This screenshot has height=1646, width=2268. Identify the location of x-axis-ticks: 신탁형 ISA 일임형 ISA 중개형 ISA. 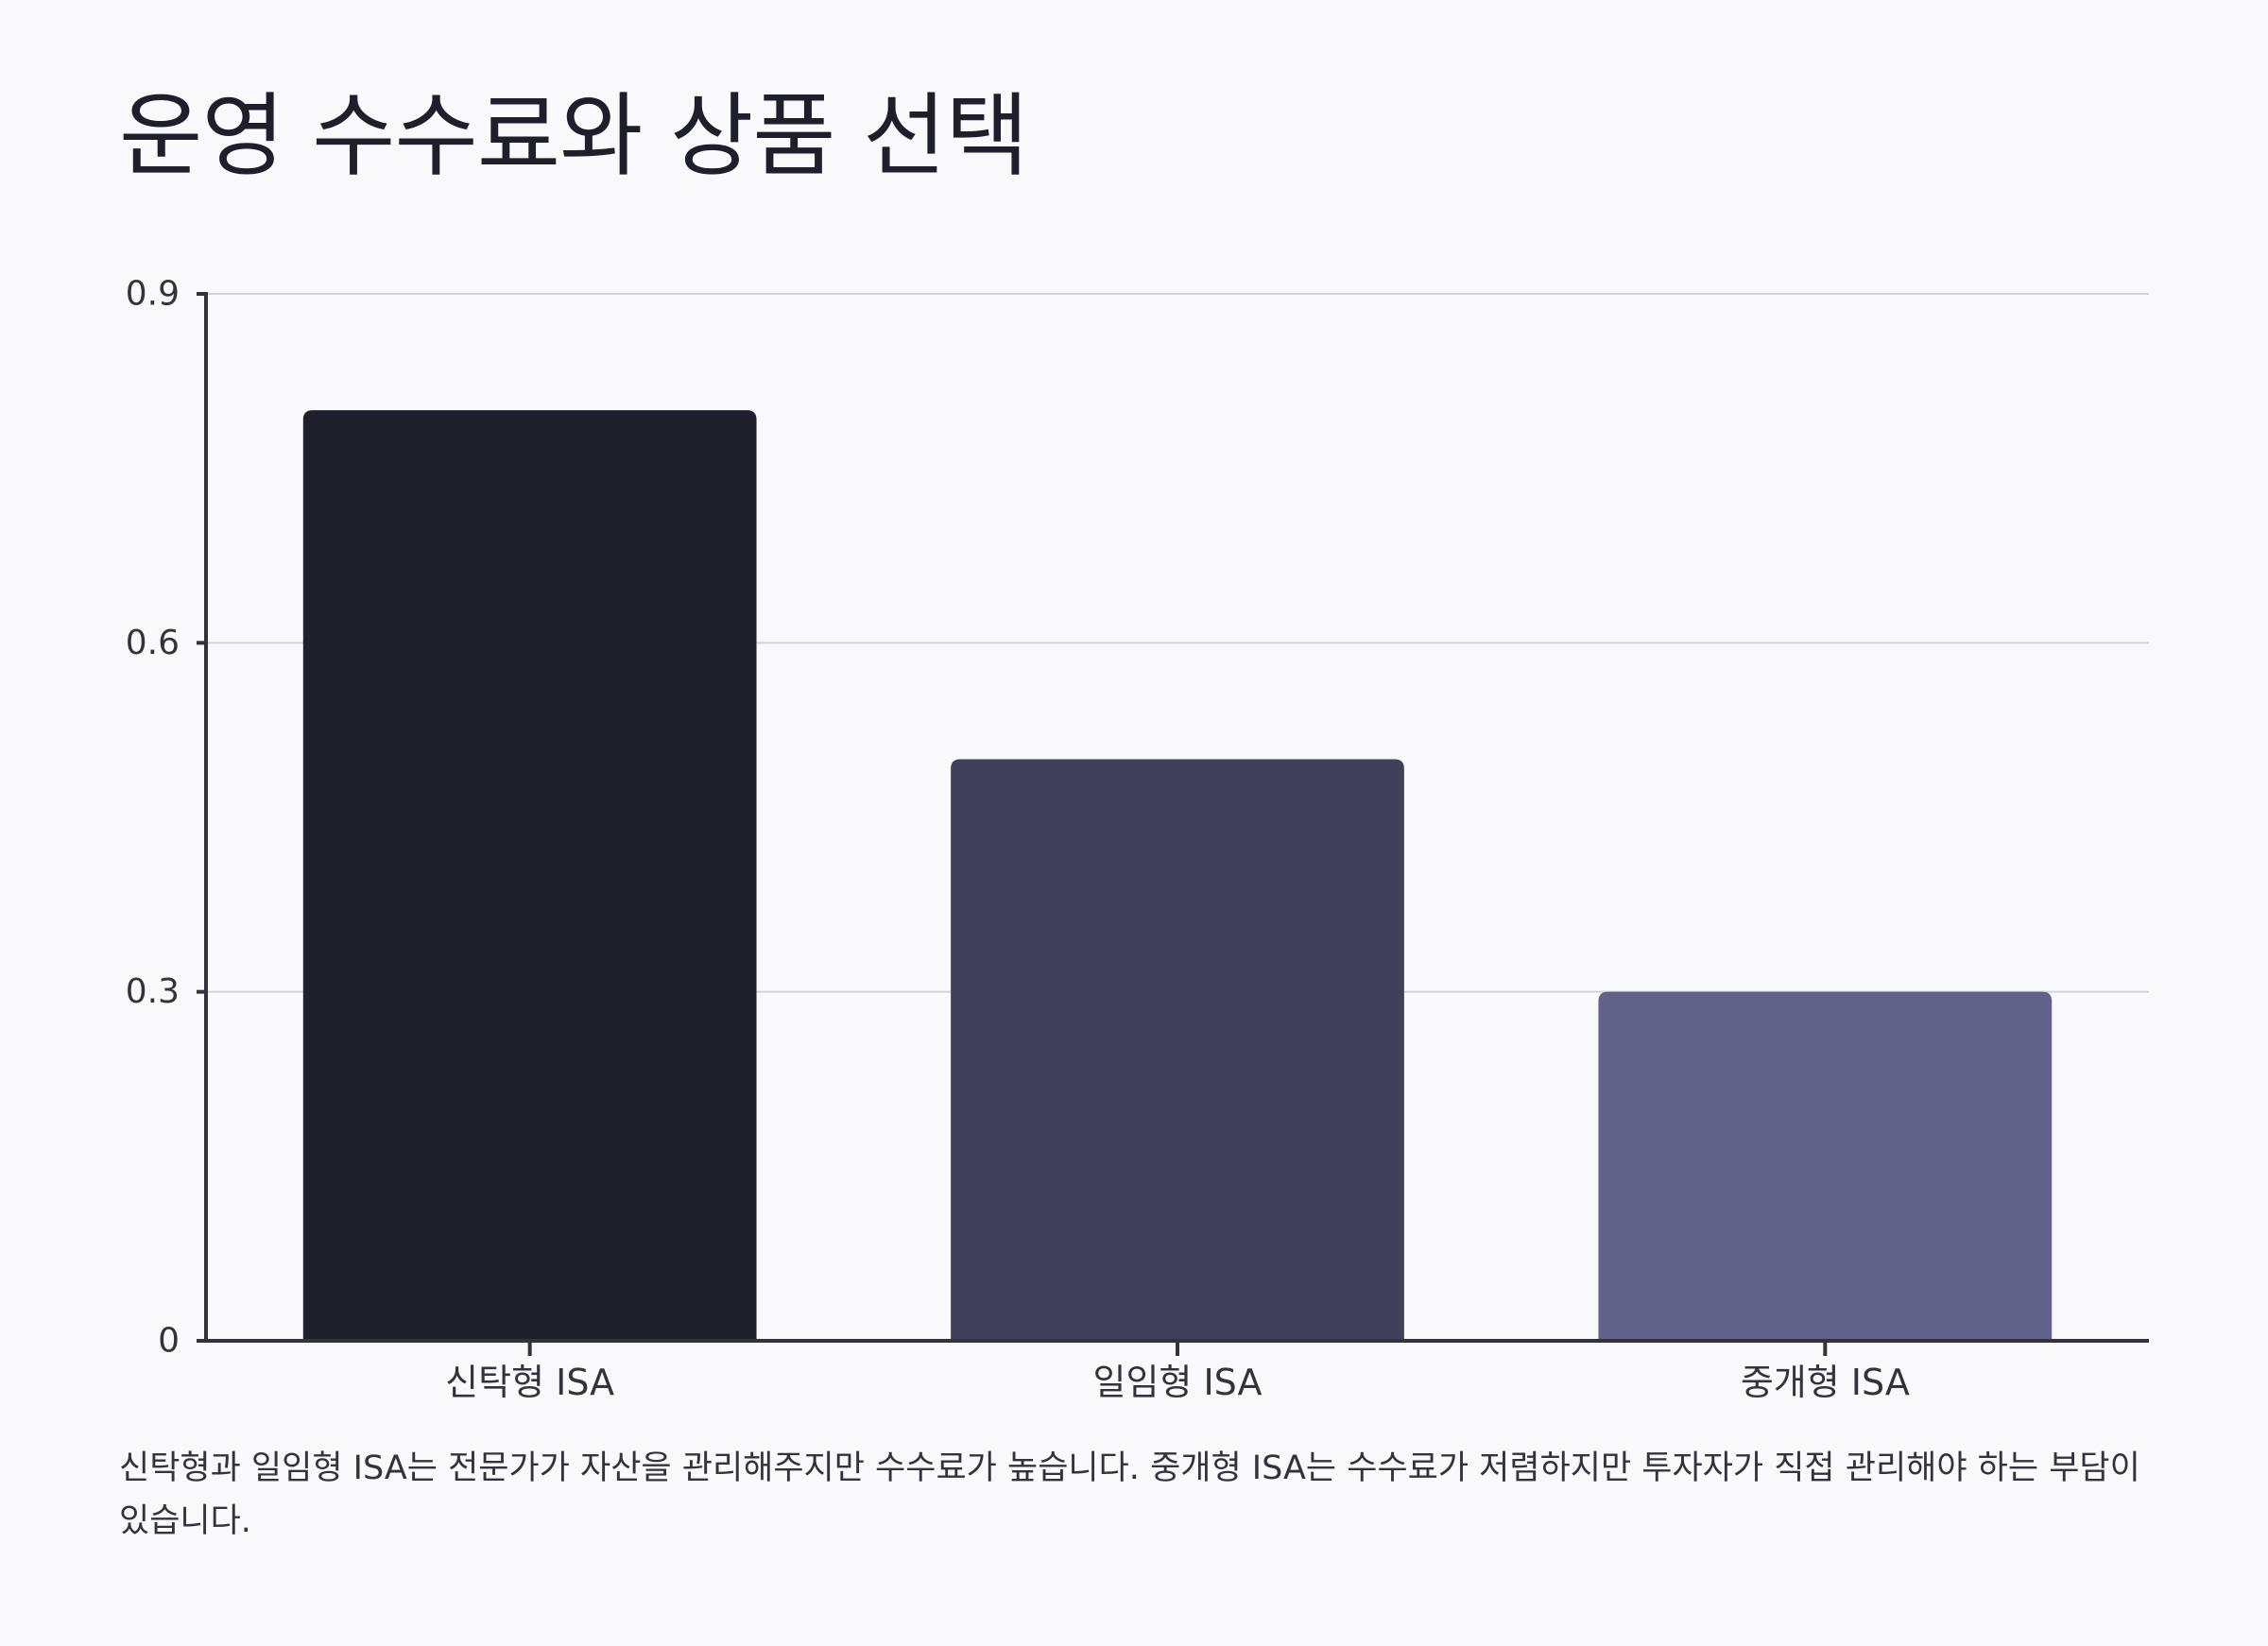
(1177, 1372).